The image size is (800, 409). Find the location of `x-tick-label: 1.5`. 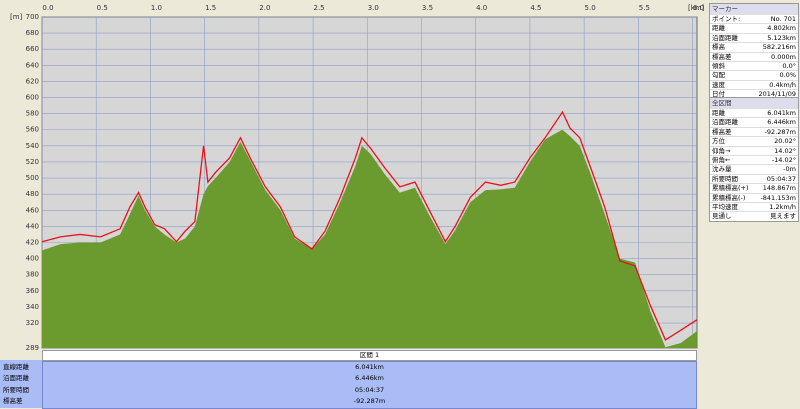

x-tick-label: 1.5 is located at coordinates (210, 8).